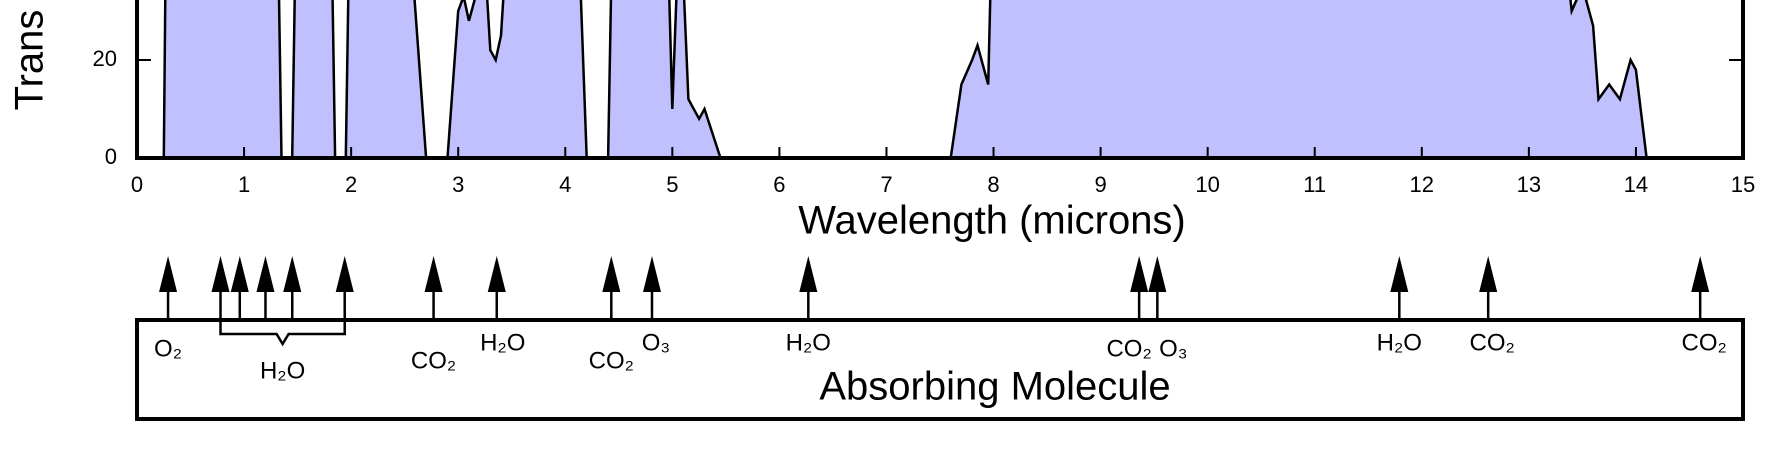 This screenshot has width=1786, height=456. What do you see at coordinates (1422, 184) in the screenshot?
I see `x-tick-label: 12` at bounding box center [1422, 184].